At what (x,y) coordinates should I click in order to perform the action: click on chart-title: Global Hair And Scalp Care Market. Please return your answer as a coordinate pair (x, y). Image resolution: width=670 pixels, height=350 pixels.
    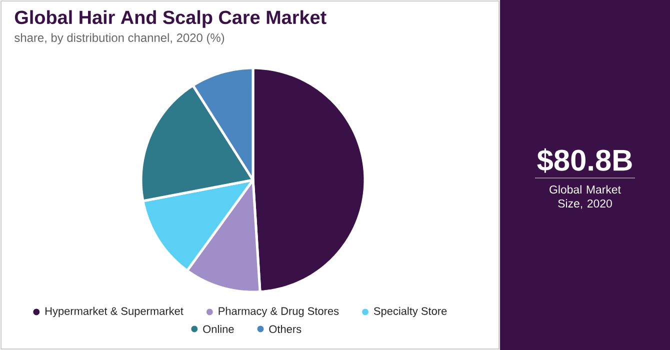
    Looking at the image, I should click on (170, 19).